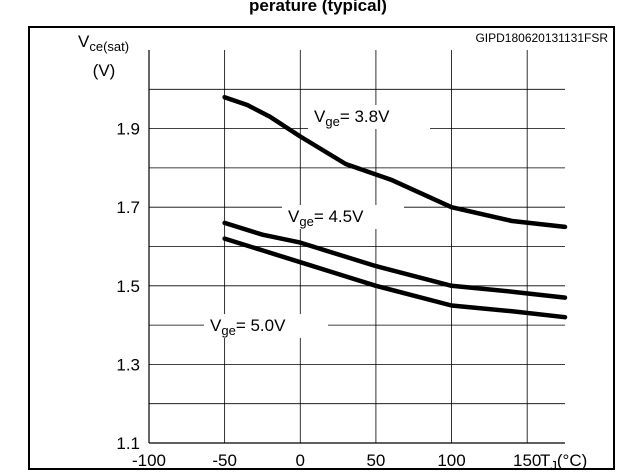 The width and height of the screenshot is (617, 472). I want to click on series-label-3: Vge= 5.0V, so click(248, 327).